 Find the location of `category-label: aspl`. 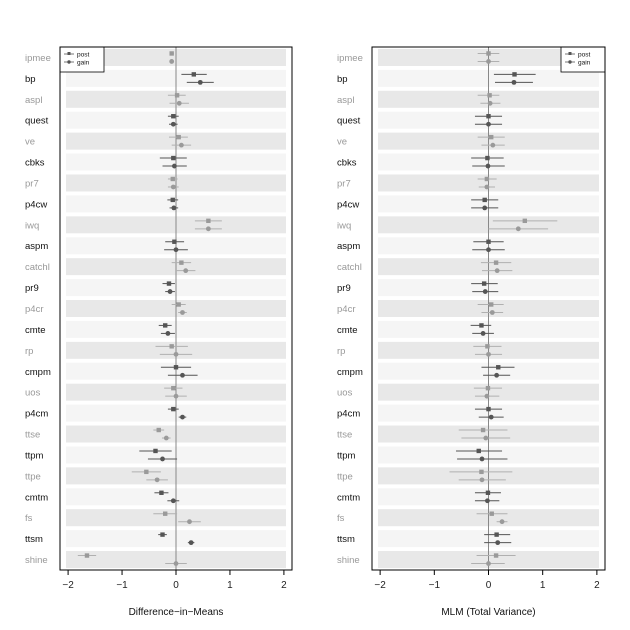

category-label: aspl is located at coordinates (345, 100).